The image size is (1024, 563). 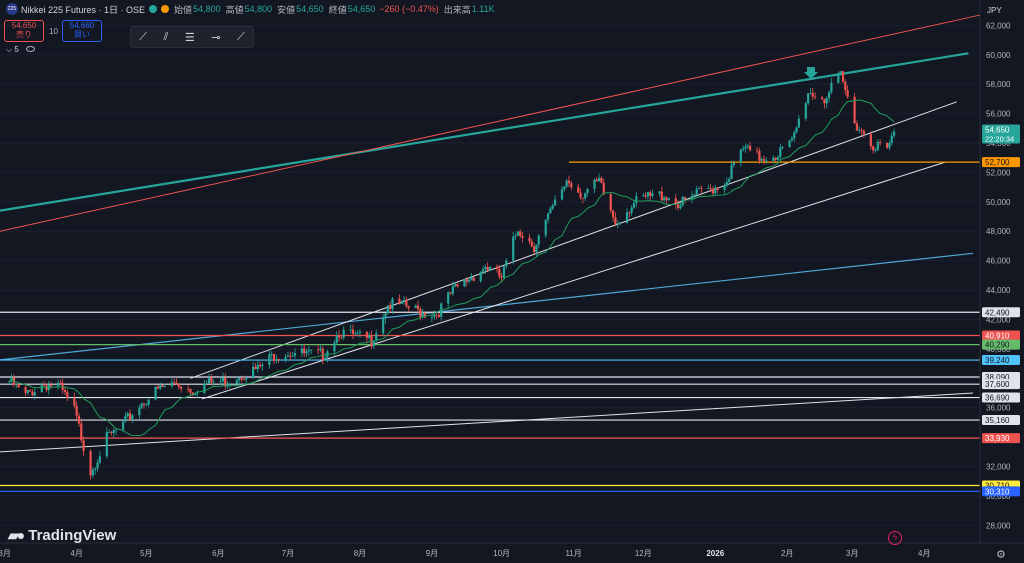 I want to click on price-tick-label: 60,000, so click(x=998, y=55).